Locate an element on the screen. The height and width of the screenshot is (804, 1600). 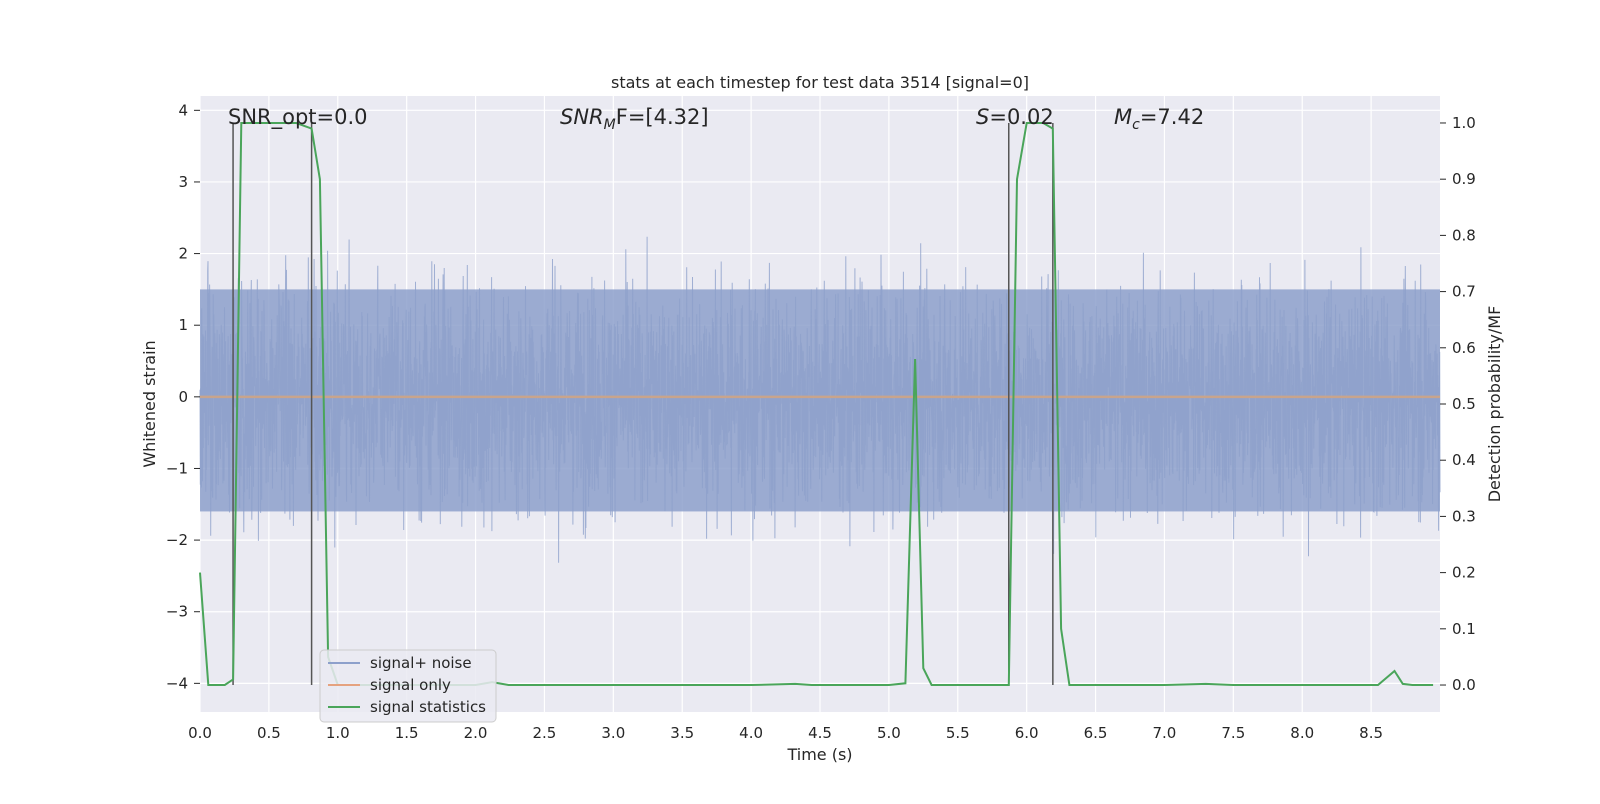
y-right-tick-label: 0.9 is located at coordinates (1464, 179).